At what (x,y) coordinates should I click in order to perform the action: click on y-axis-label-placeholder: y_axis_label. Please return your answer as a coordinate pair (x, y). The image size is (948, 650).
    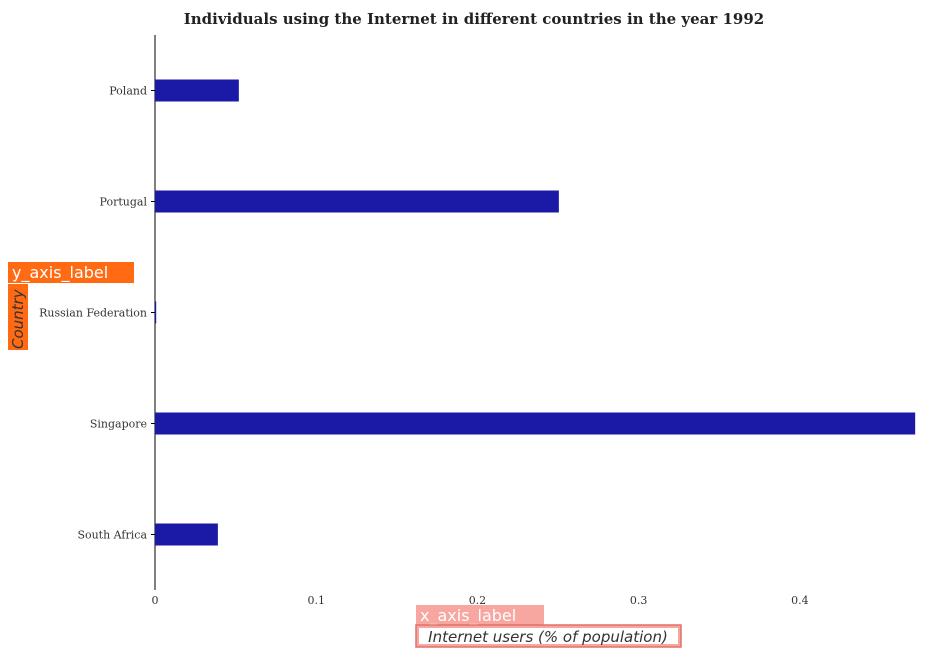
    Looking at the image, I should click on (60, 273).